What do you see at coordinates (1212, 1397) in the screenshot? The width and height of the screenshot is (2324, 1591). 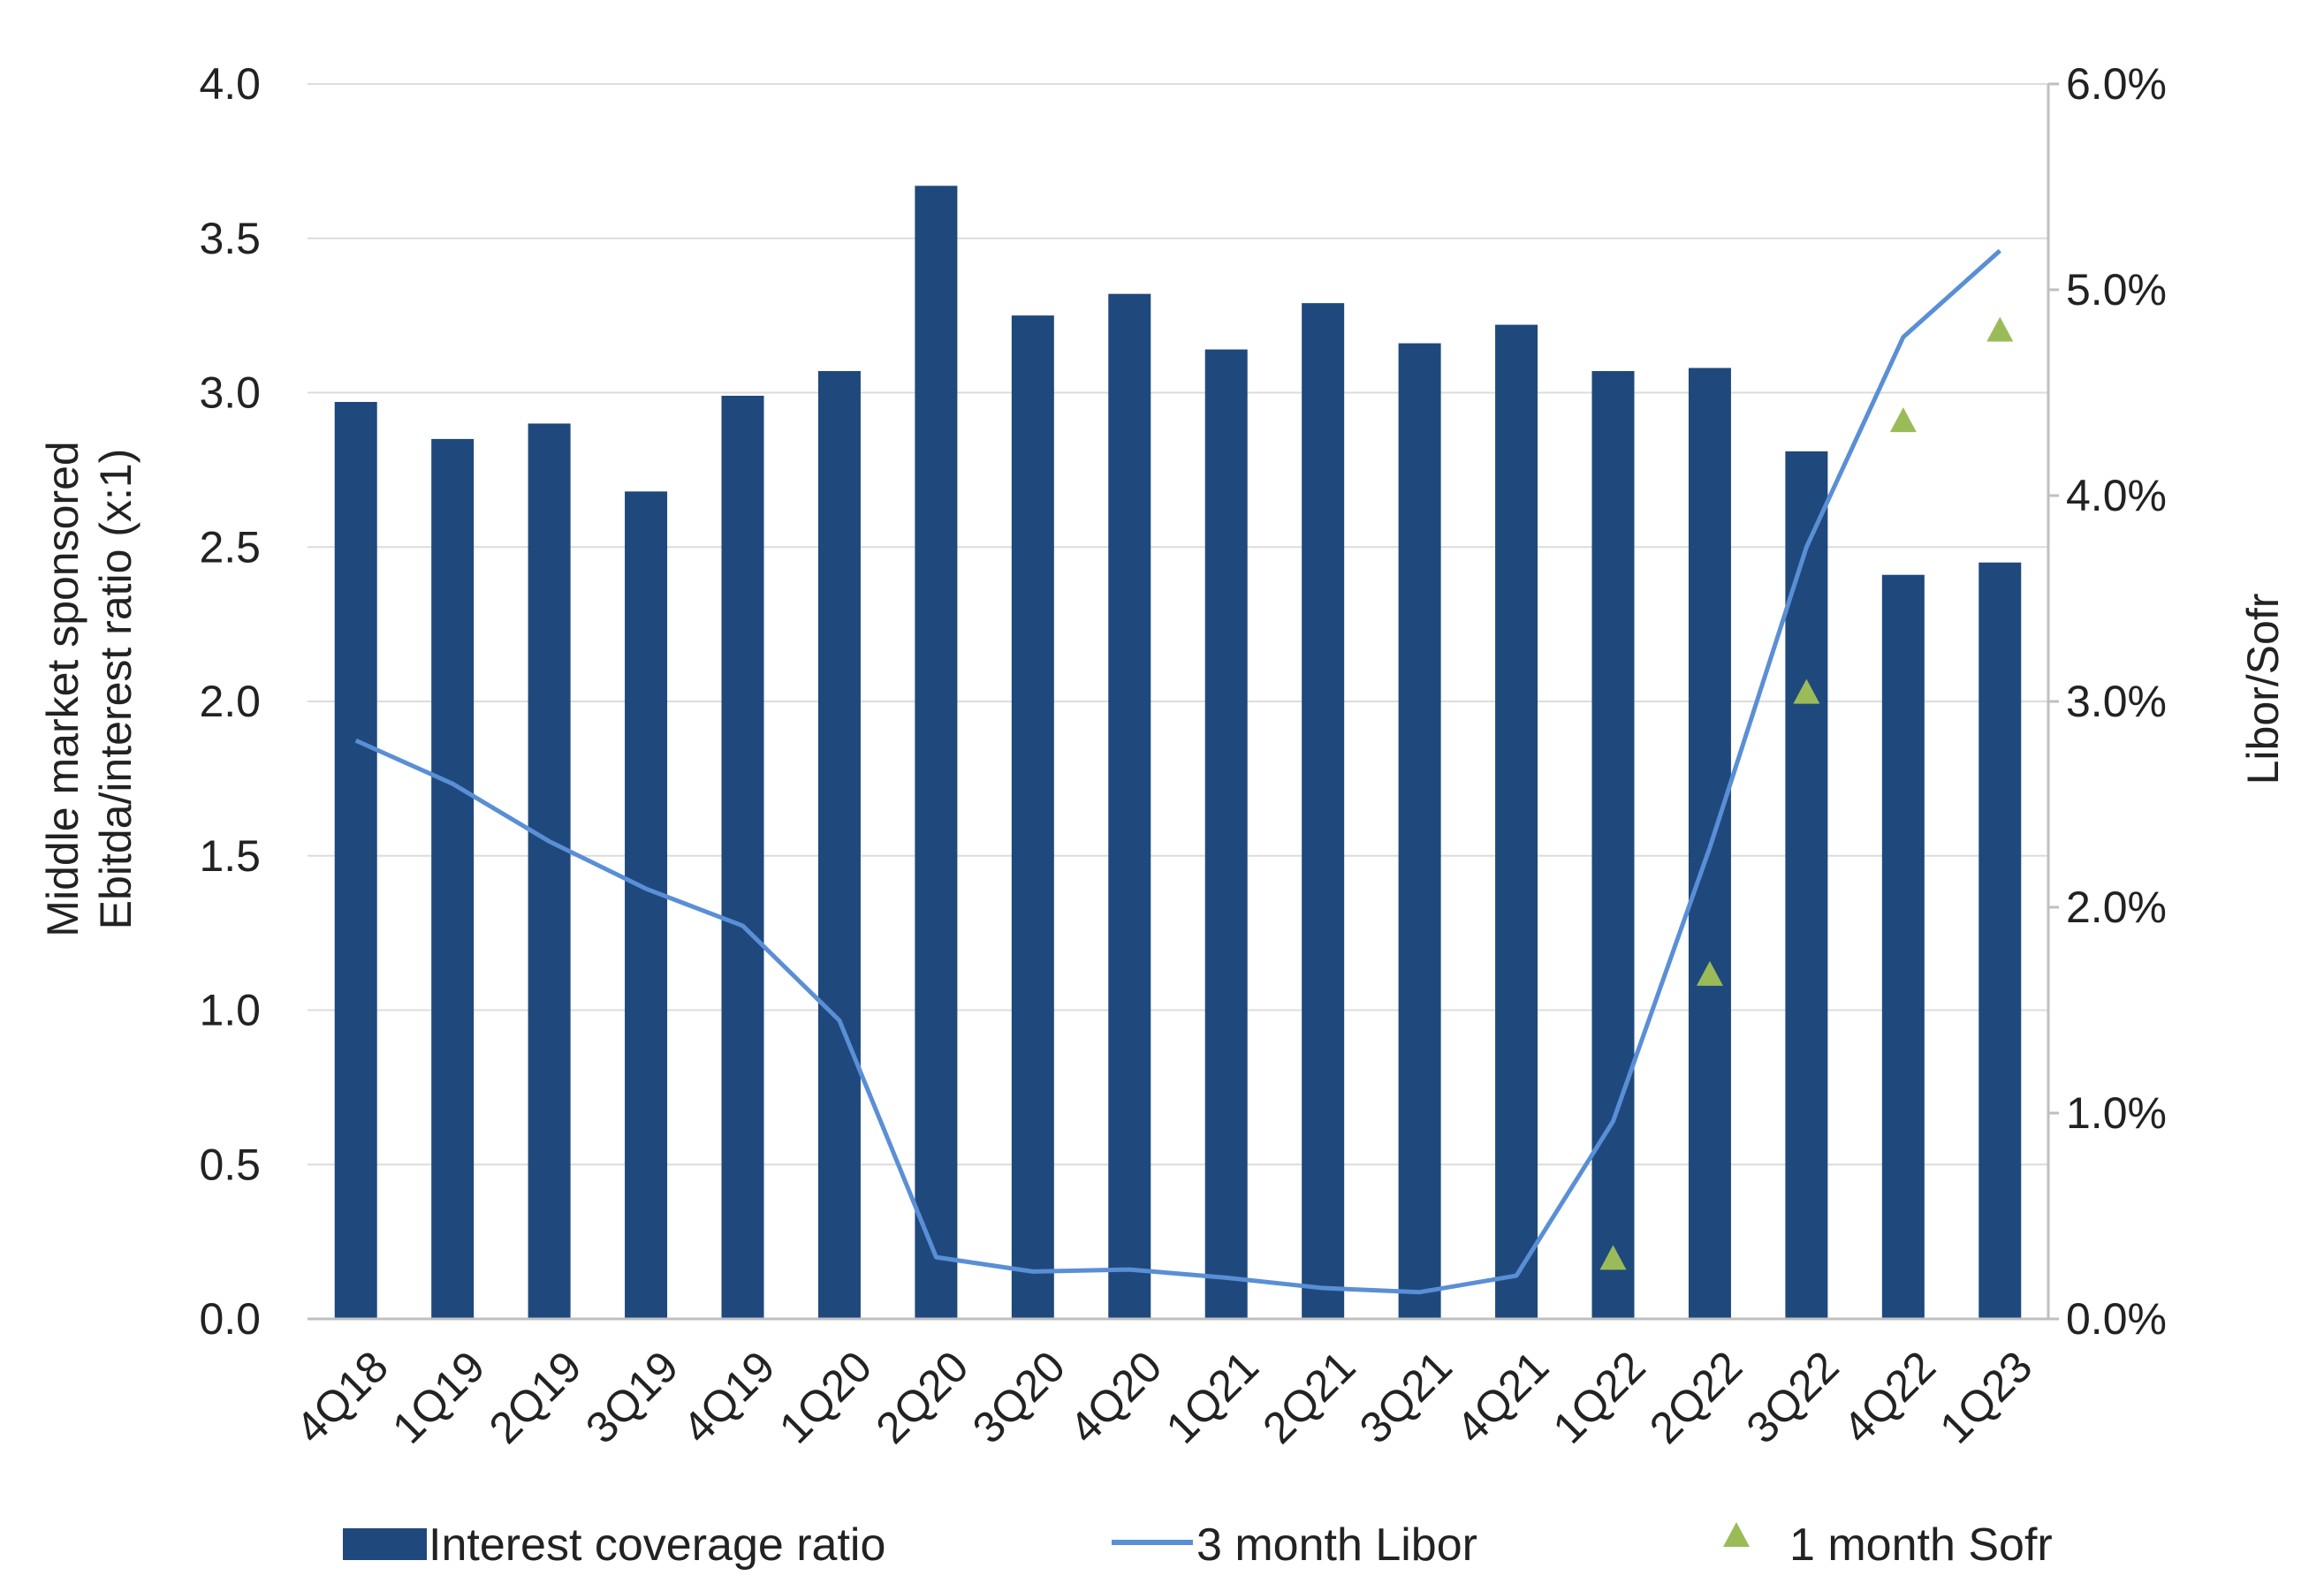 I see `x-tick-label: 1Q21` at bounding box center [1212, 1397].